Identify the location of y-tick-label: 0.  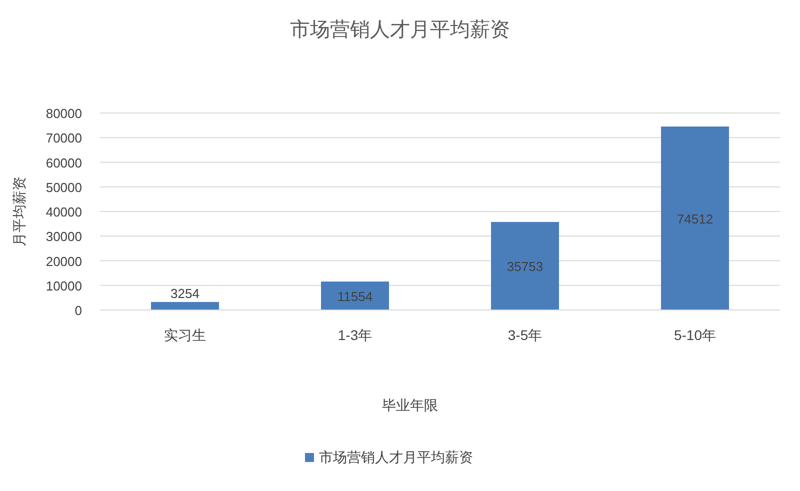
(78, 310).